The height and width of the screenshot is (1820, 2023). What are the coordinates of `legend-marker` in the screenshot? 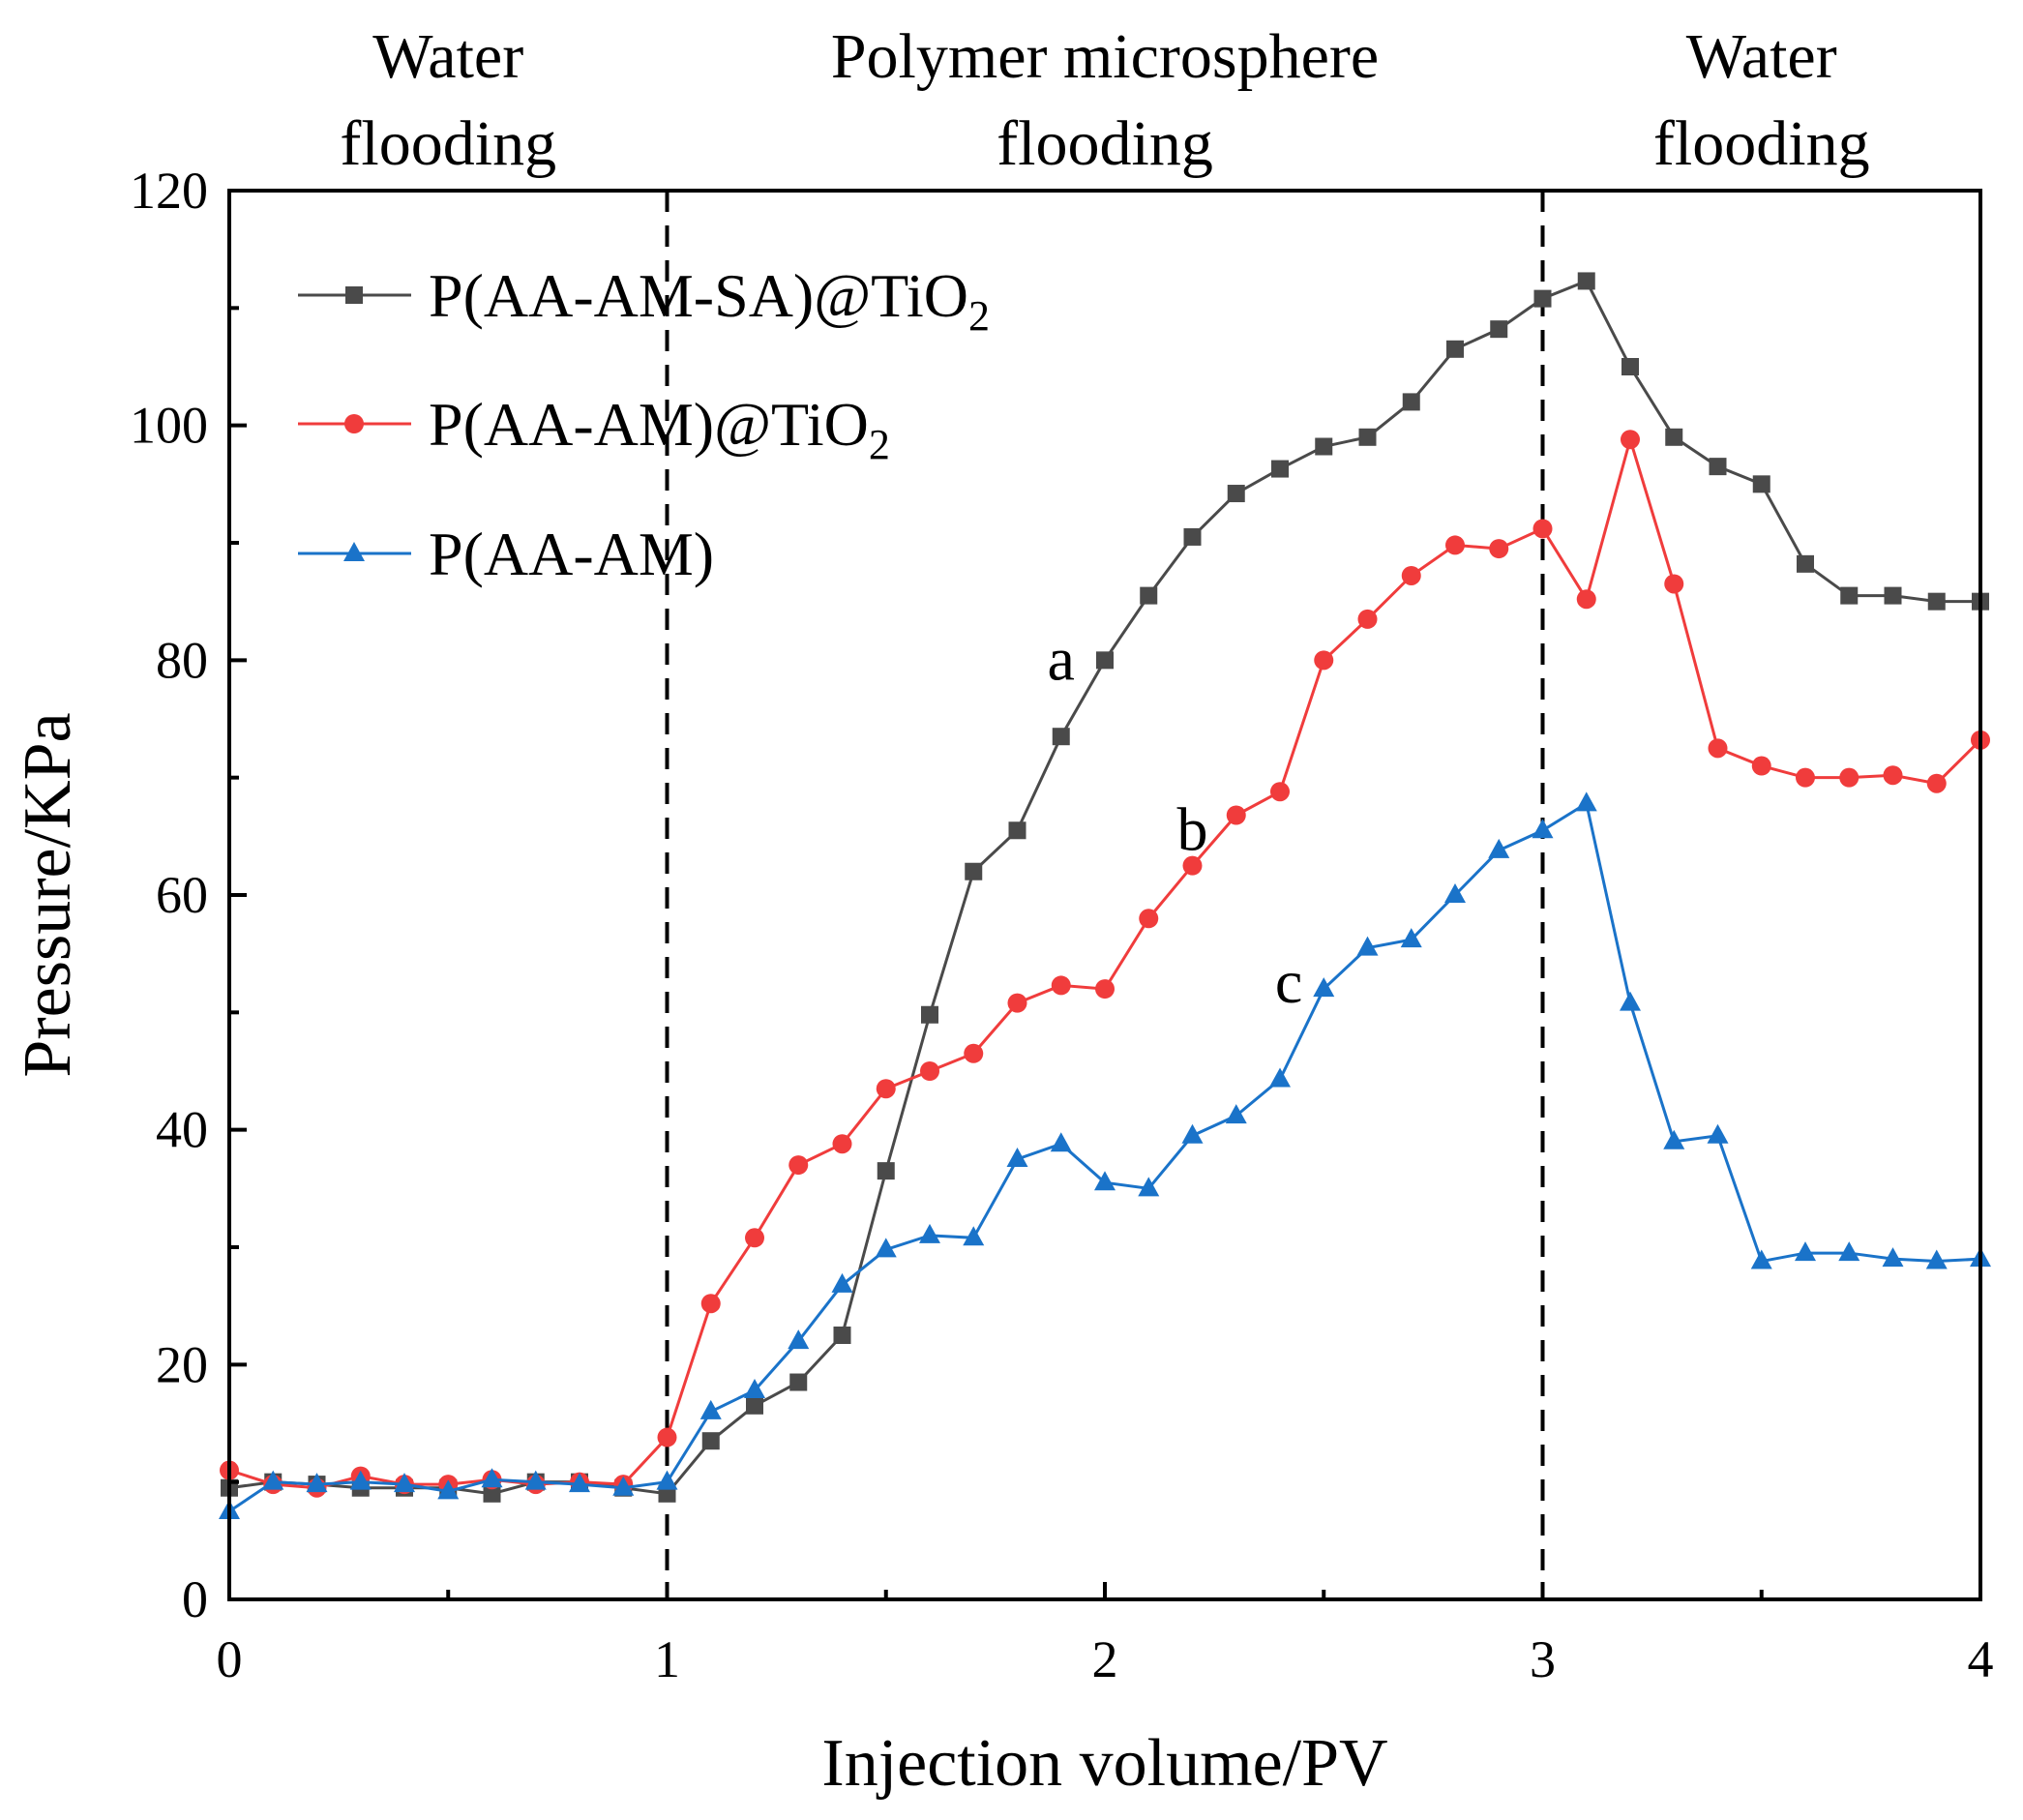 It's located at (354, 551).